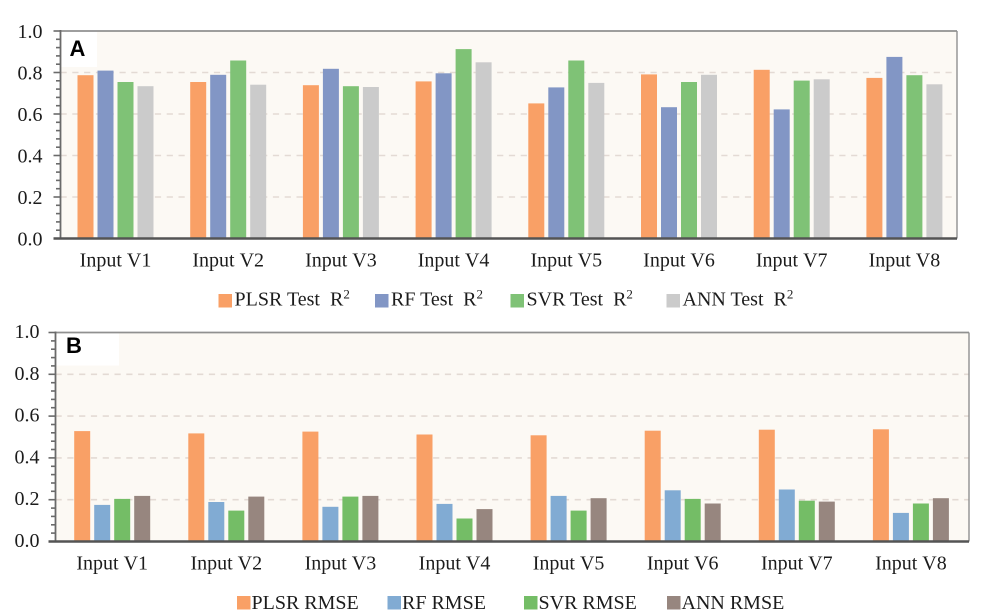 This screenshot has height=616, width=985. Describe the element at coordinates (74, 345) in the screenshot. I see `svg-text: B` at that location.